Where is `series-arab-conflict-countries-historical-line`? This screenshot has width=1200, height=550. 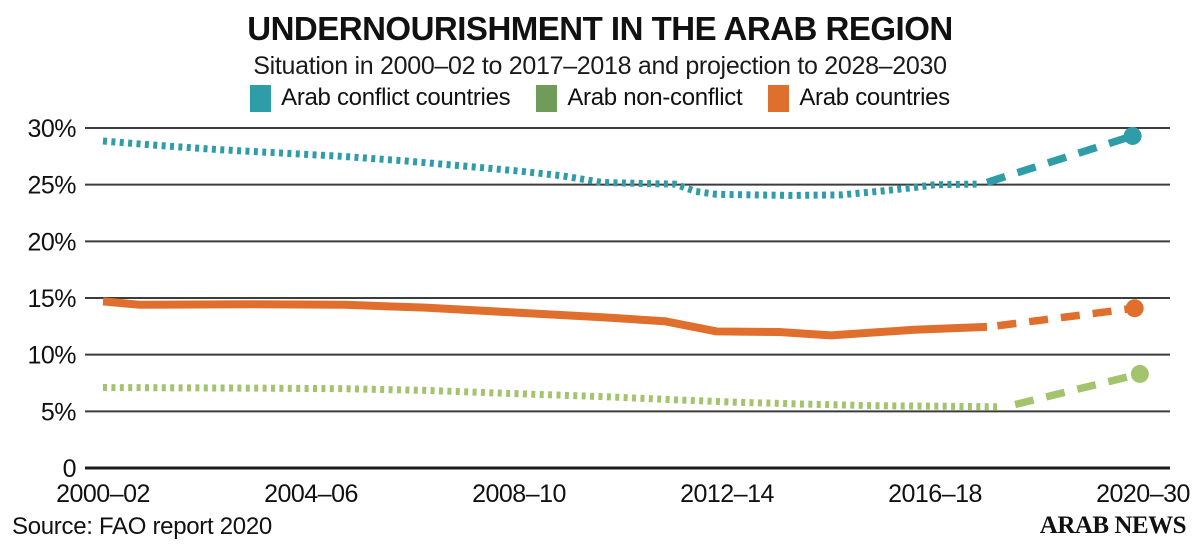
series-arab-conflict-countries-historical-line is located at coordinates (539, 168).